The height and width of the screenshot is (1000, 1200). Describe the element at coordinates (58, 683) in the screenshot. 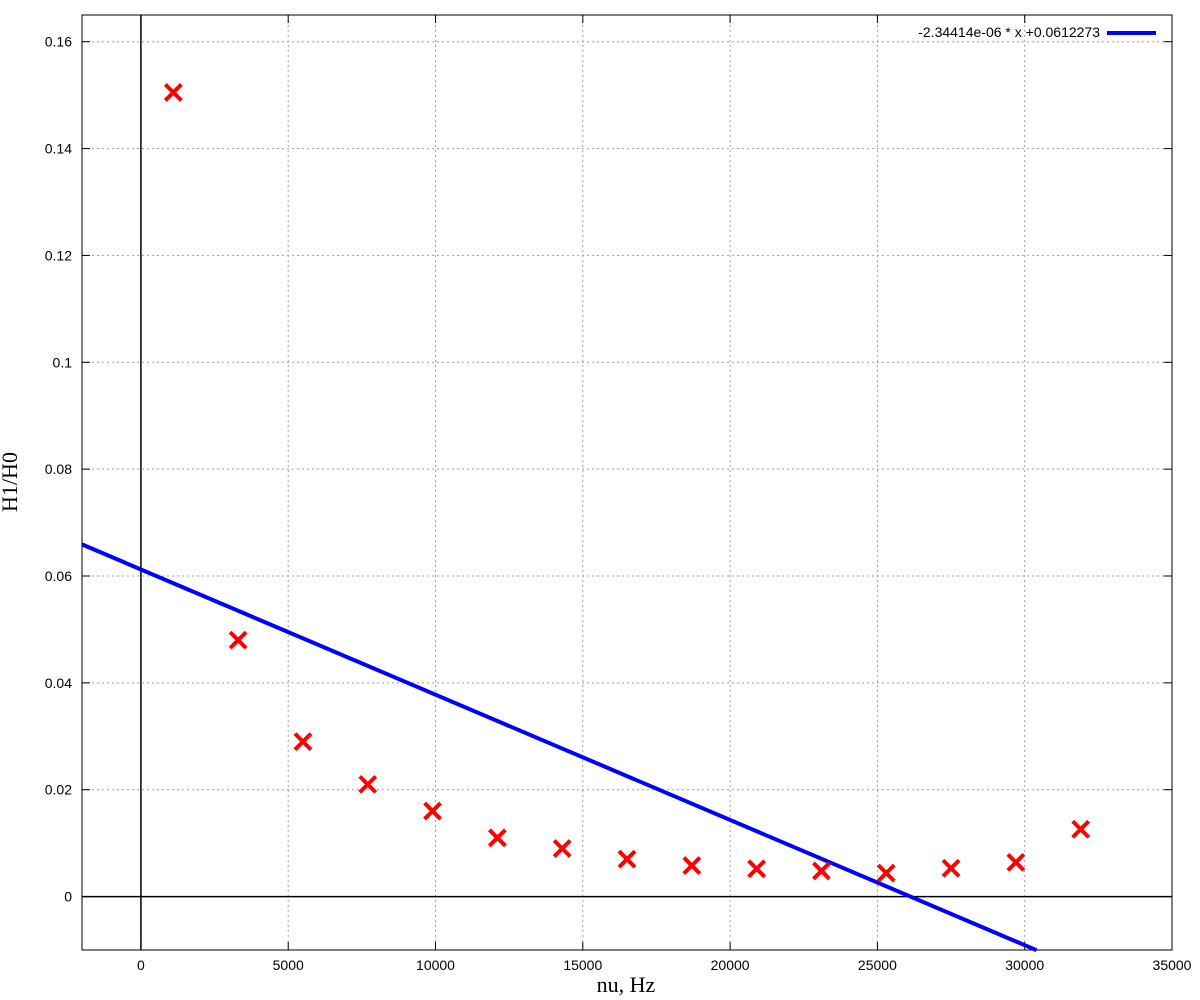

I see `y-tick-label: 0.04` at that location.